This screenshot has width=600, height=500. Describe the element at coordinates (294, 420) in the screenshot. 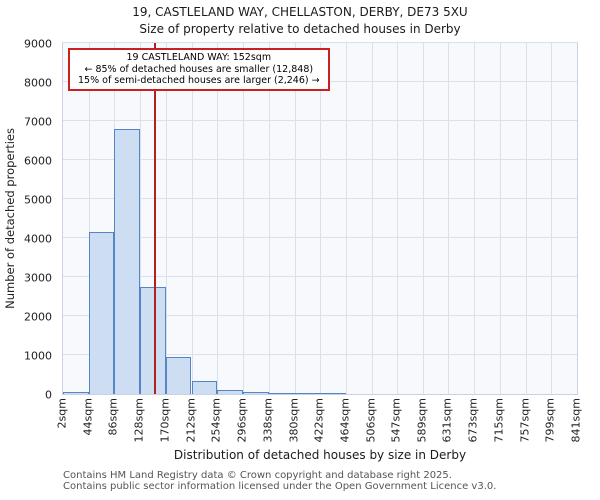

I see `x-tick-label: 380sqm` at that location.